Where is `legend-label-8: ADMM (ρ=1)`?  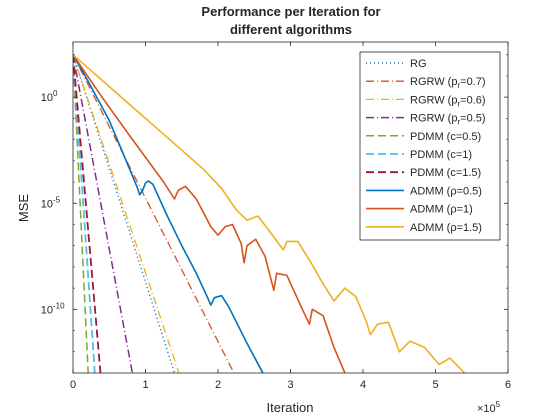
legend-label-8: ADMM (ρ=1) is located at coordinates (441, 210).